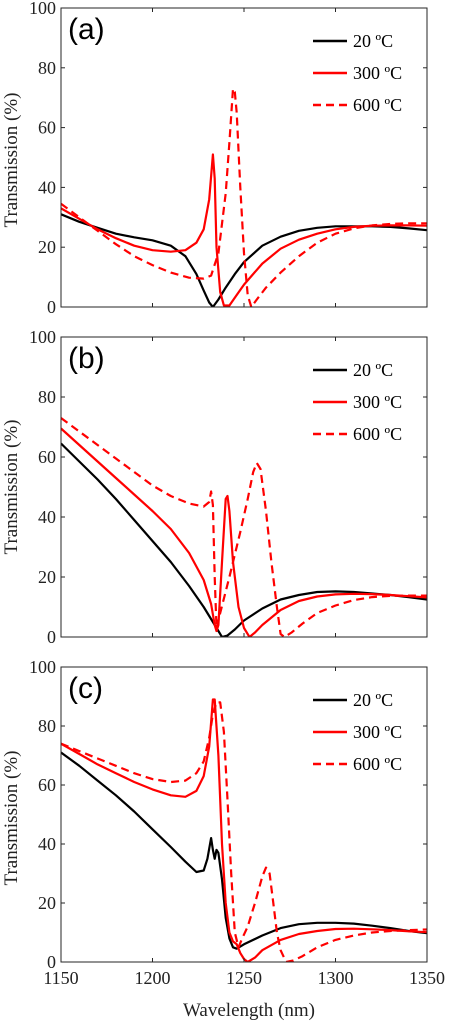 The height and width of the screenshot is (1024, 449). Describe the element at coordinates (153, 978) in the screenshot. I see `x-tick-label: 1200` at that location.